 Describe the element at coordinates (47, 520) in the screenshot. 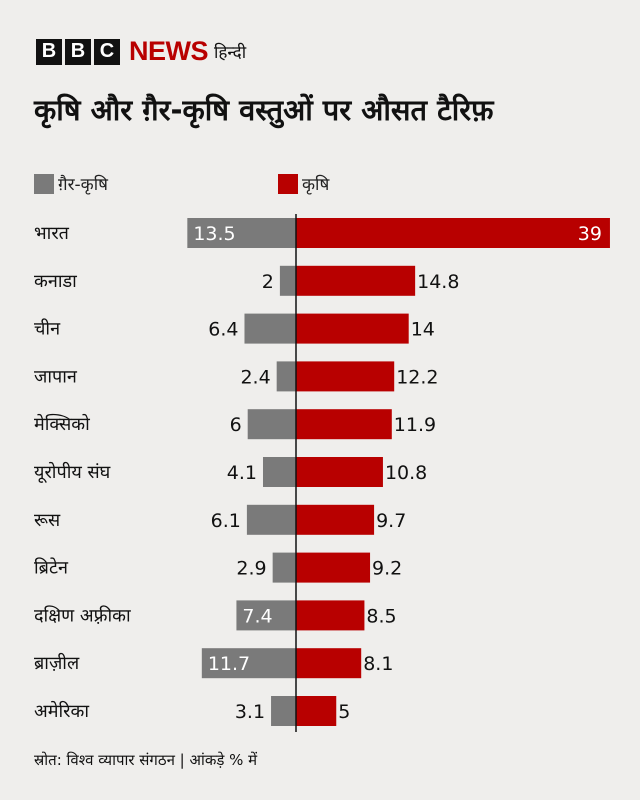

I see `category-label: रूस` at that location.